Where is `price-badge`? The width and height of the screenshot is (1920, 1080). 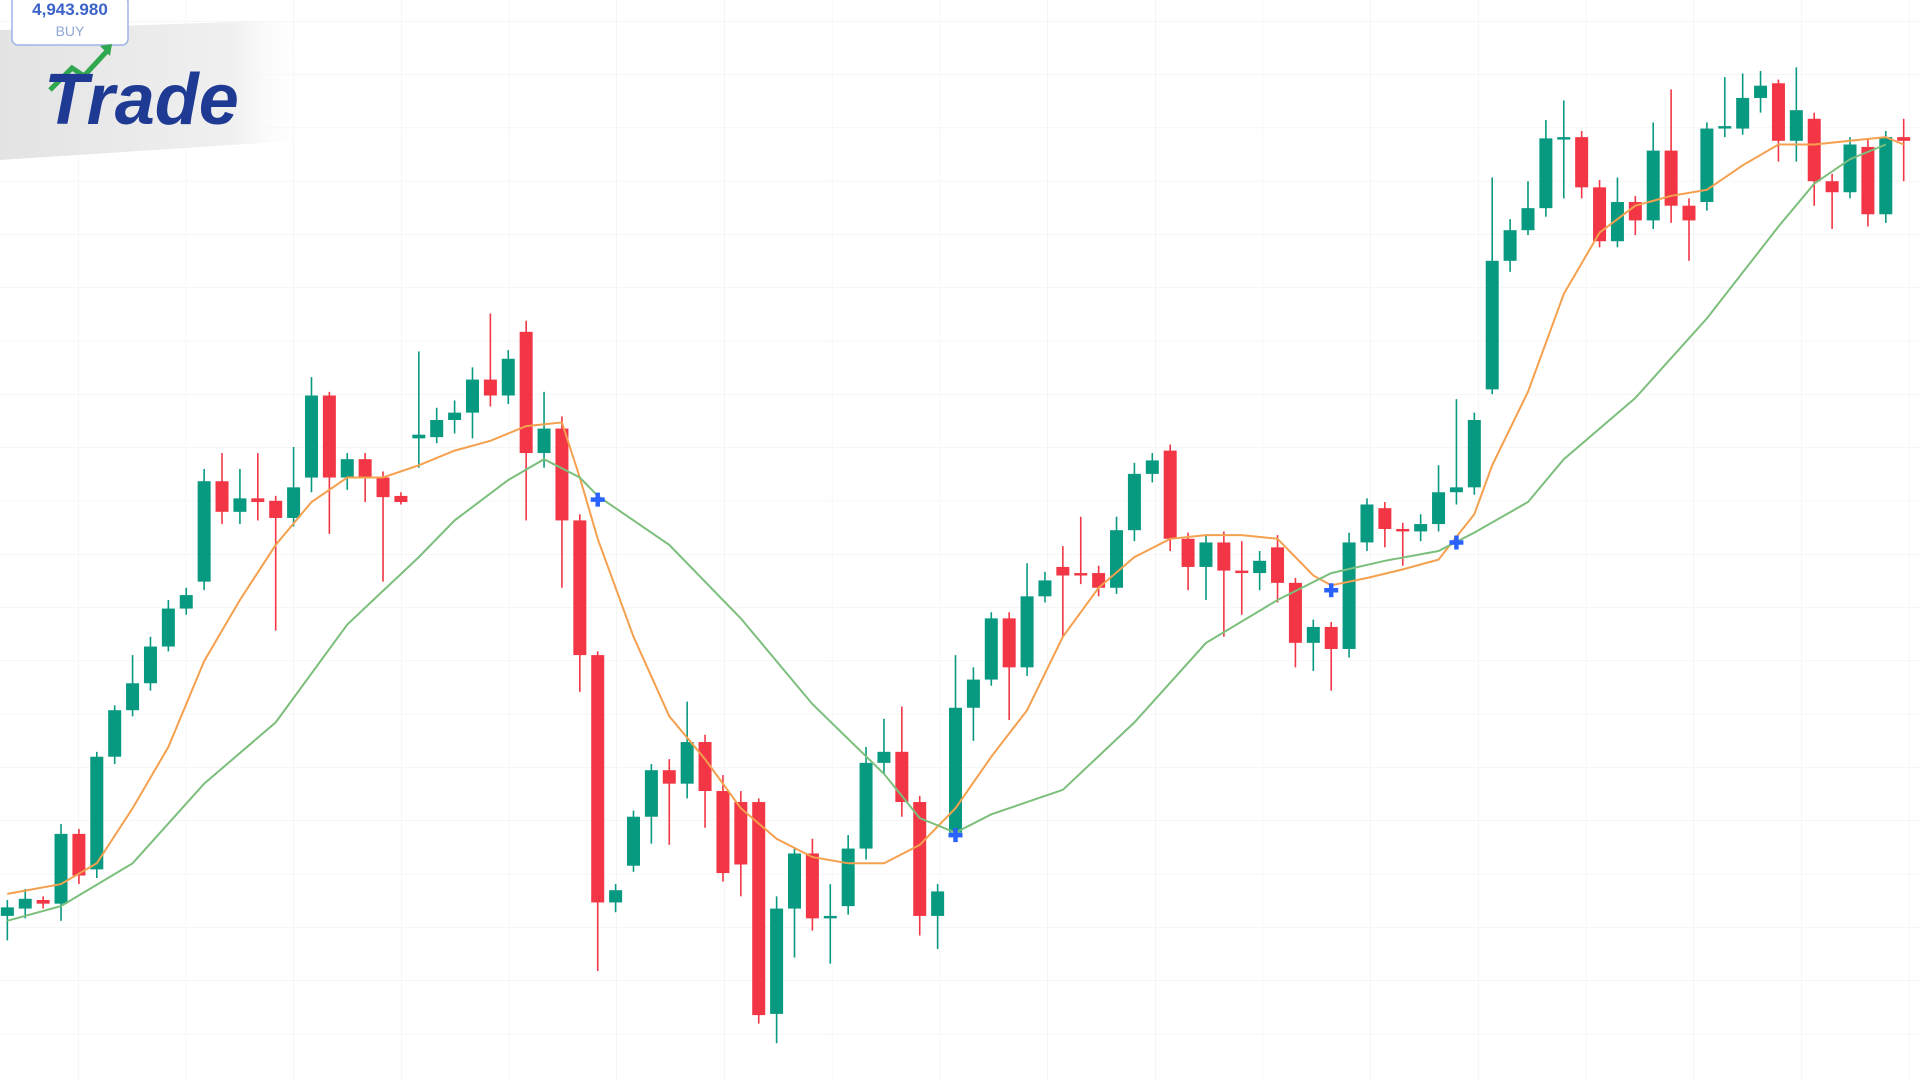 price-badge is located at coordinates (70, 23).